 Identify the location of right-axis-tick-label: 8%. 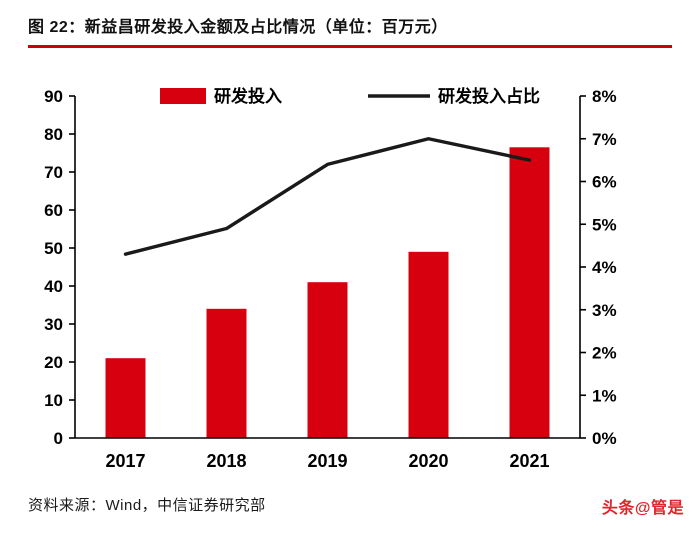
(604, 96).